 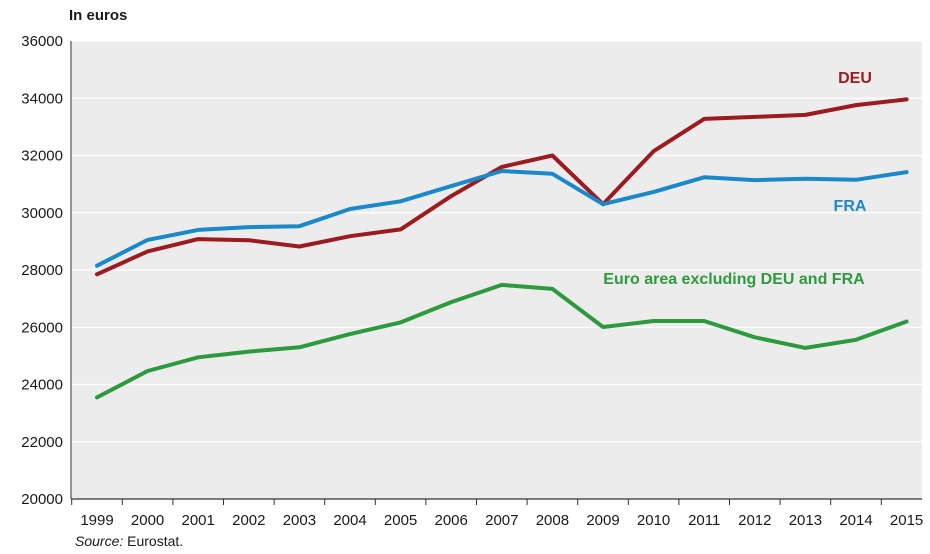 What do you see at coordinates (42, 156) in the screenshot?
I see `y-tick-label: 32000` at bounding box center [42, 156].